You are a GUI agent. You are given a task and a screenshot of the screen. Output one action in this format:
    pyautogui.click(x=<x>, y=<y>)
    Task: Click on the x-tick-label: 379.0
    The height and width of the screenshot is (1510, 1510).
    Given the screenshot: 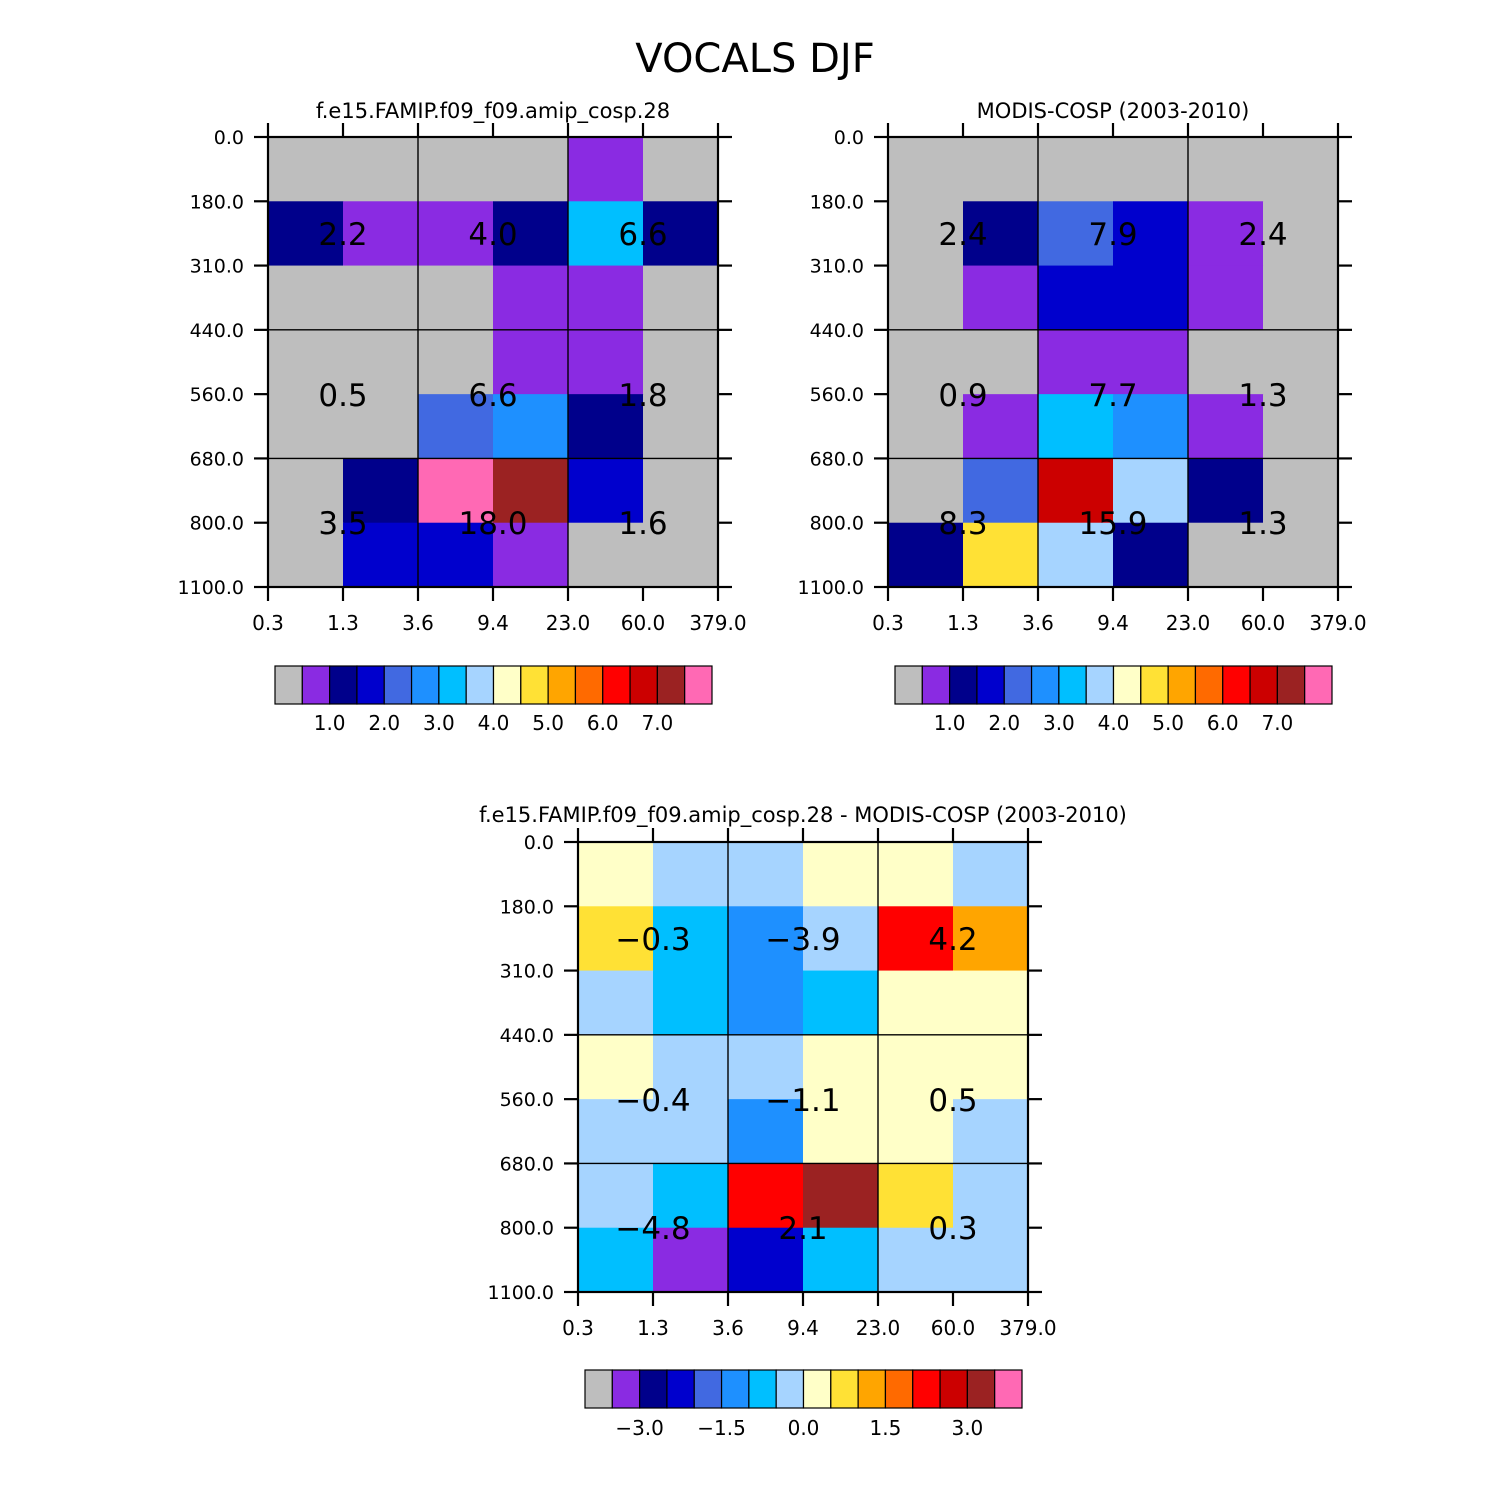 What is the action you would take?
    pyautogui.click(x=1337, y=623)
    